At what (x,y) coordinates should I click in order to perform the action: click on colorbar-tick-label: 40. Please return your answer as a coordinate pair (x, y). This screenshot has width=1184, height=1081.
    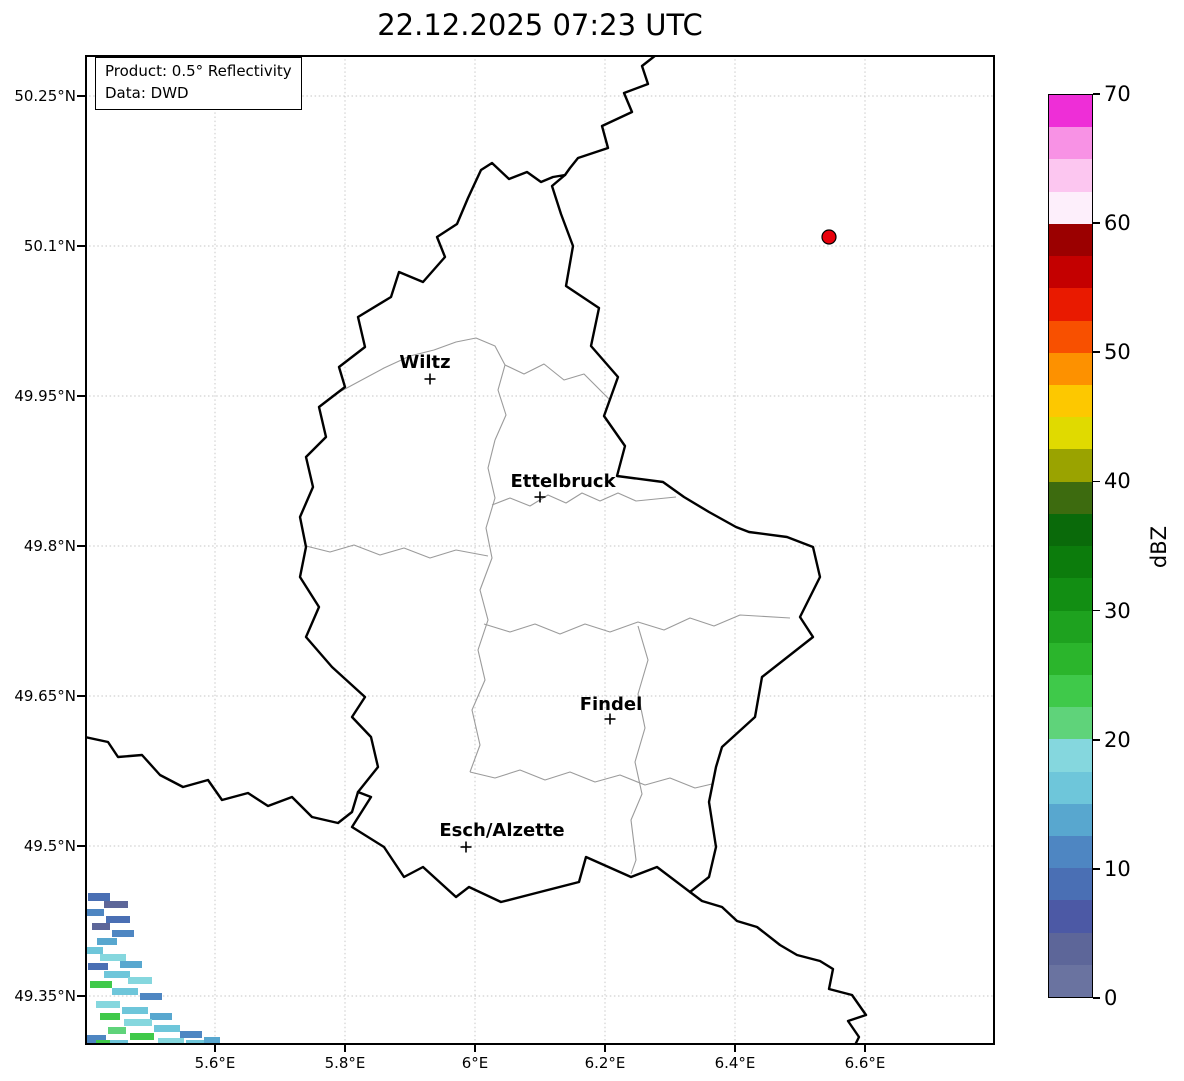
    Looking at the image, I should click on (1117, 481).